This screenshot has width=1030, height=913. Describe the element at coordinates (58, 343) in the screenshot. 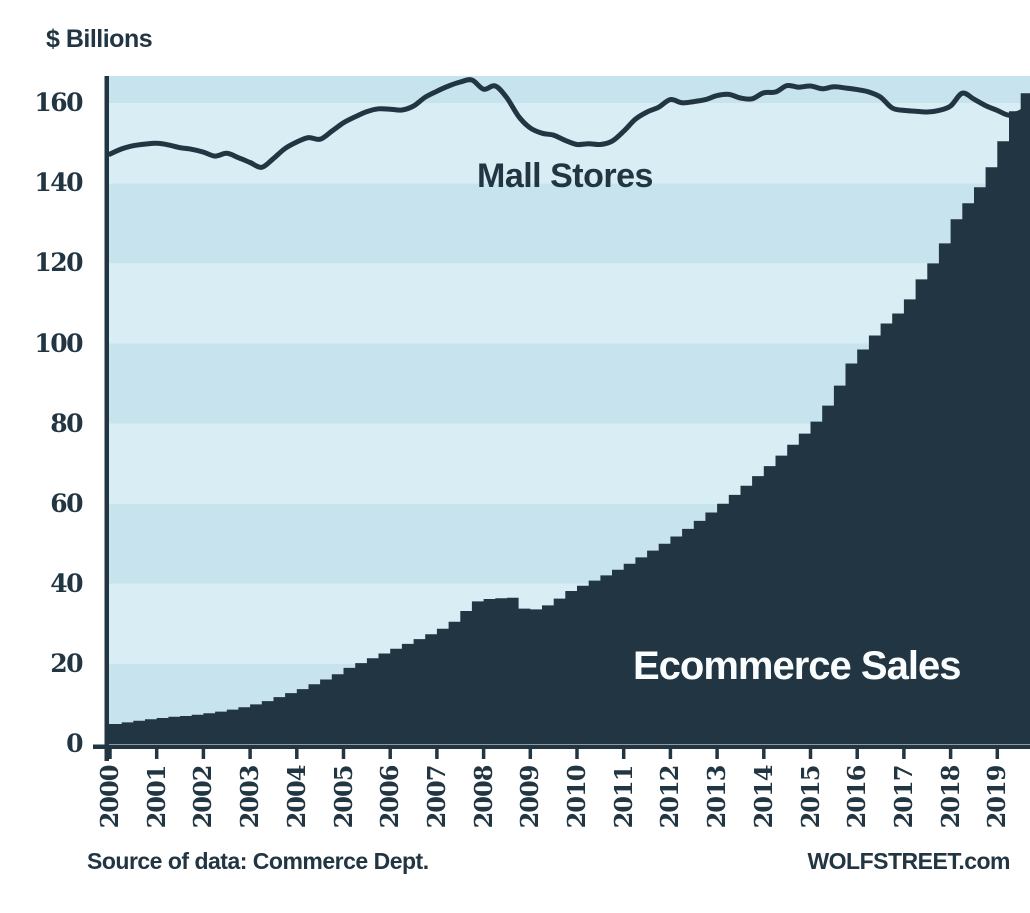

I see `y-axis-tick-label: 100` at that location.